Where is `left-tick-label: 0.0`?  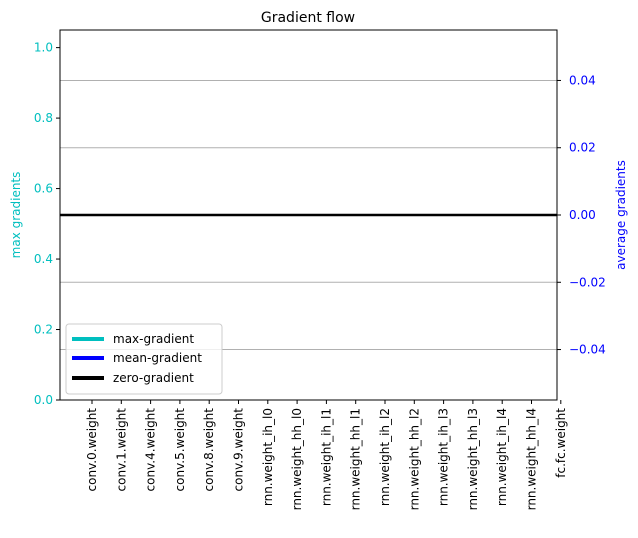 left-tick-label: 0.0 is located at coordinates (43, 400).